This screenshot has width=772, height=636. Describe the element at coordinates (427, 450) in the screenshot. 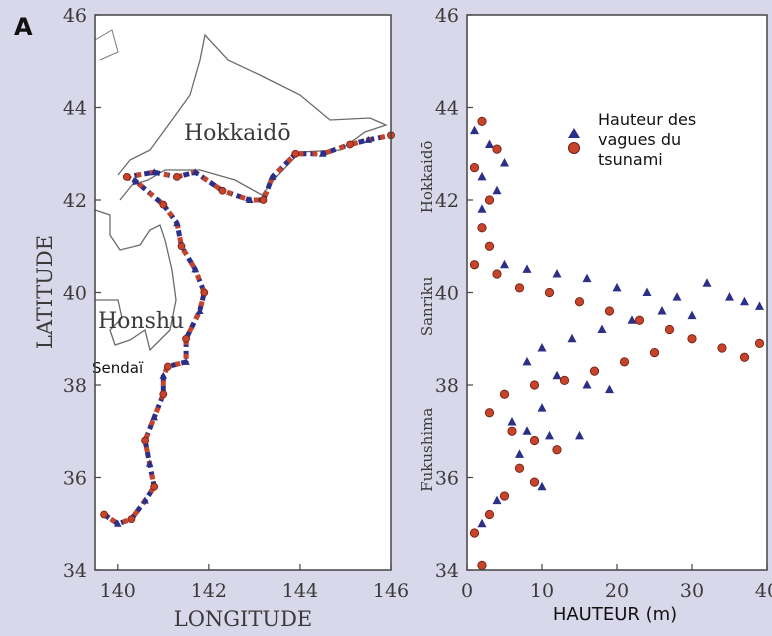

I see `region-label: Fukushima` at that location.